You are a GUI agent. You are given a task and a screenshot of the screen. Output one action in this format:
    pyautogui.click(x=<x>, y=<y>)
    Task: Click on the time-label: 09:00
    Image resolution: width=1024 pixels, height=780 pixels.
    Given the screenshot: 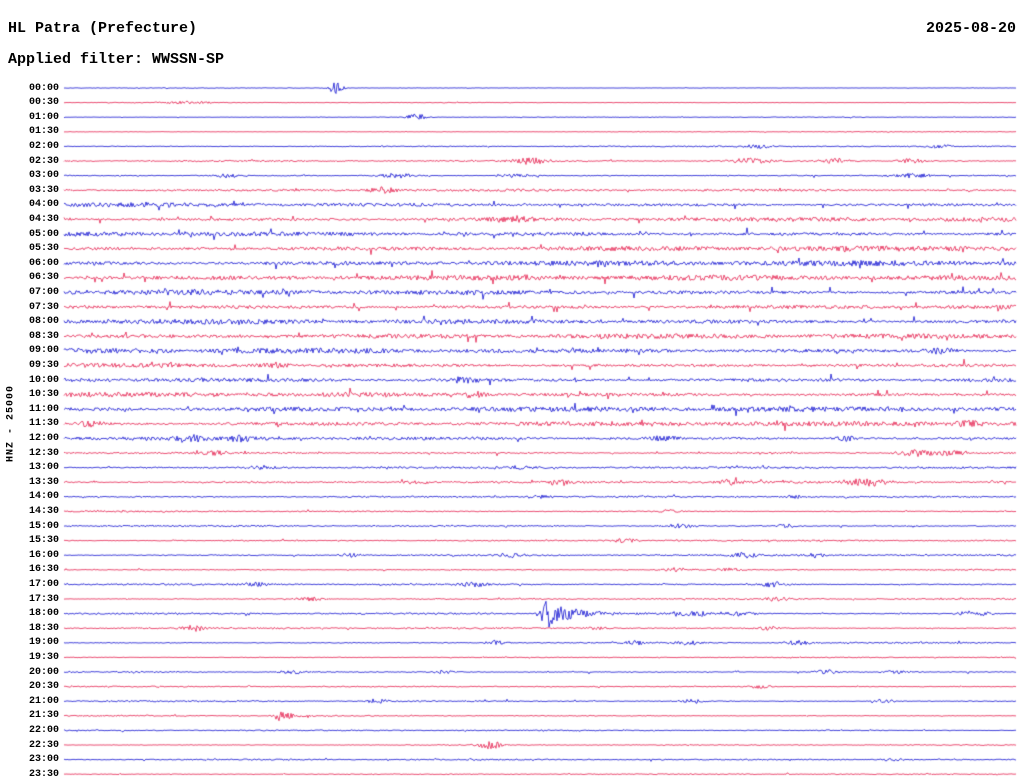 What is the action you would take?
    pyautogui.click(x=43, y=351)
    